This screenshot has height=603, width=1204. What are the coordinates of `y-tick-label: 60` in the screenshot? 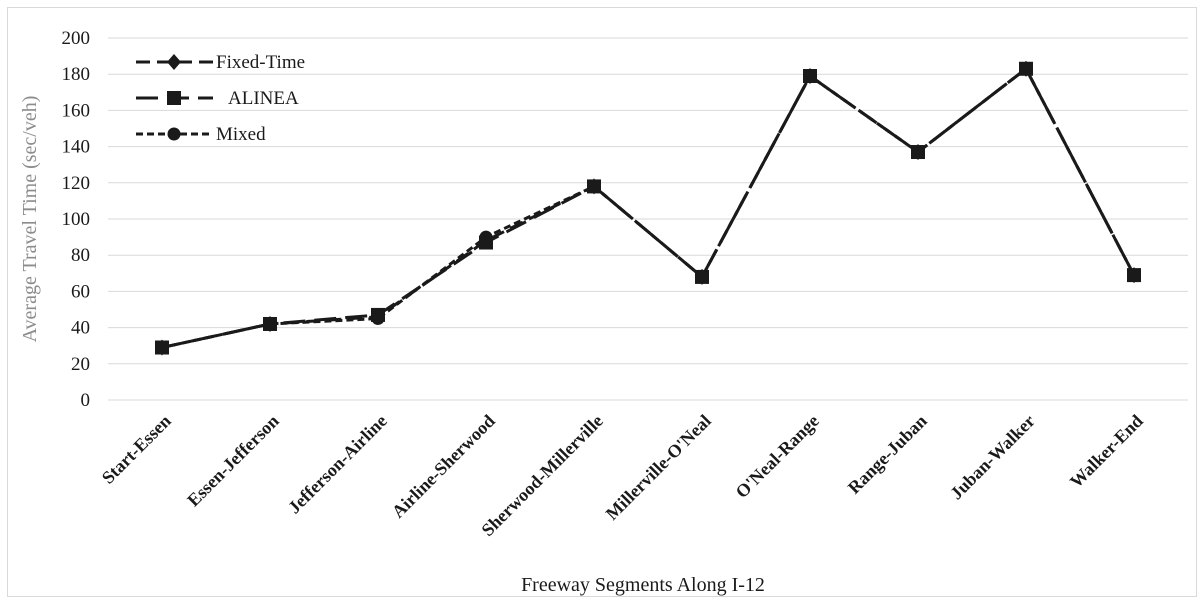 It's located at (80, 291).